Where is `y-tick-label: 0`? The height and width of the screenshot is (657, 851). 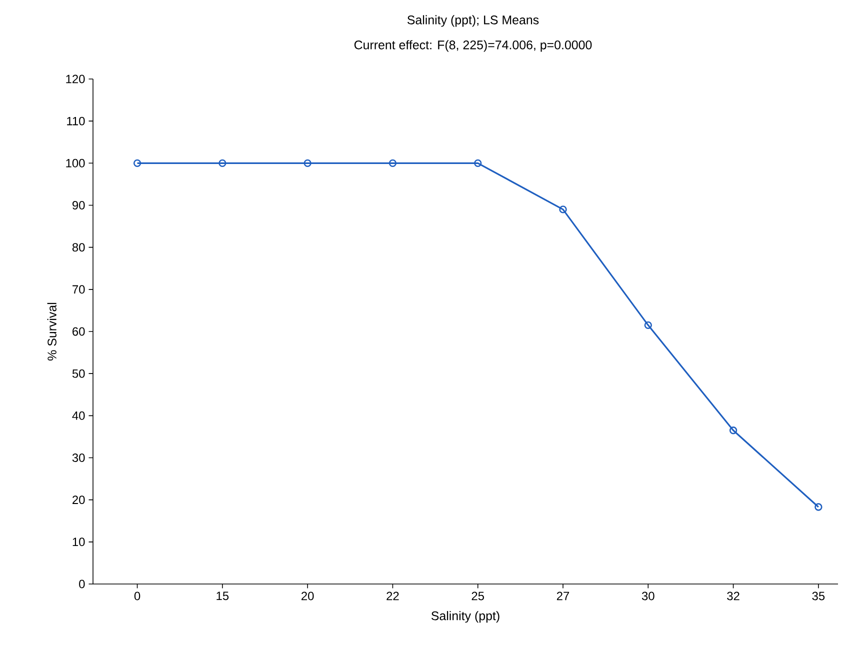 y-tick-label: 0 is located at coordinates (82, 584).